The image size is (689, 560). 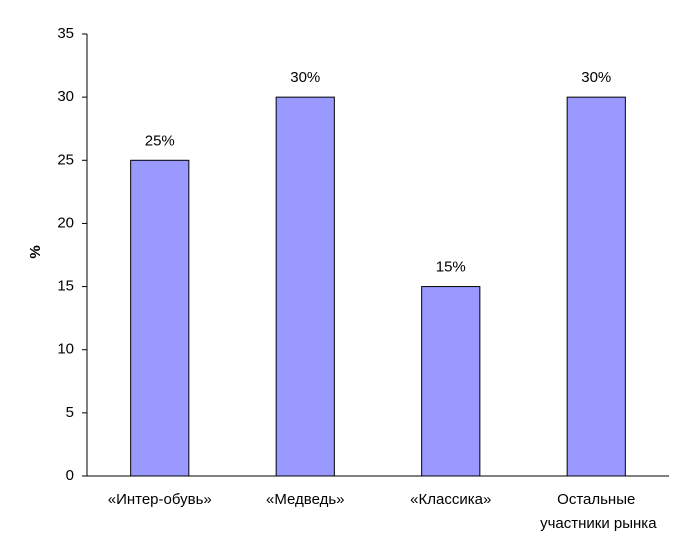 What do you see at coordinates (596, 511) in the screenshot?
I see `x-tick-label: Остальные участники рынка` at bounding box center [596, 511].